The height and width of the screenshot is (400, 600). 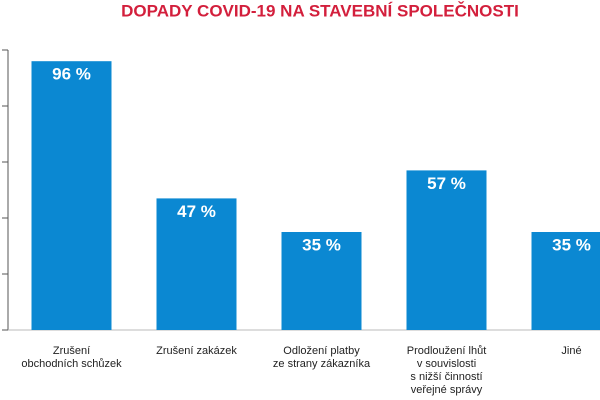 What do you see at coordinates (320, 10) in the screenshot?
I see `chart-title: DOPADY COVID-19 NA STAVEBNÍ SPOLEČNOSTI` at bounding box center [320, 10].